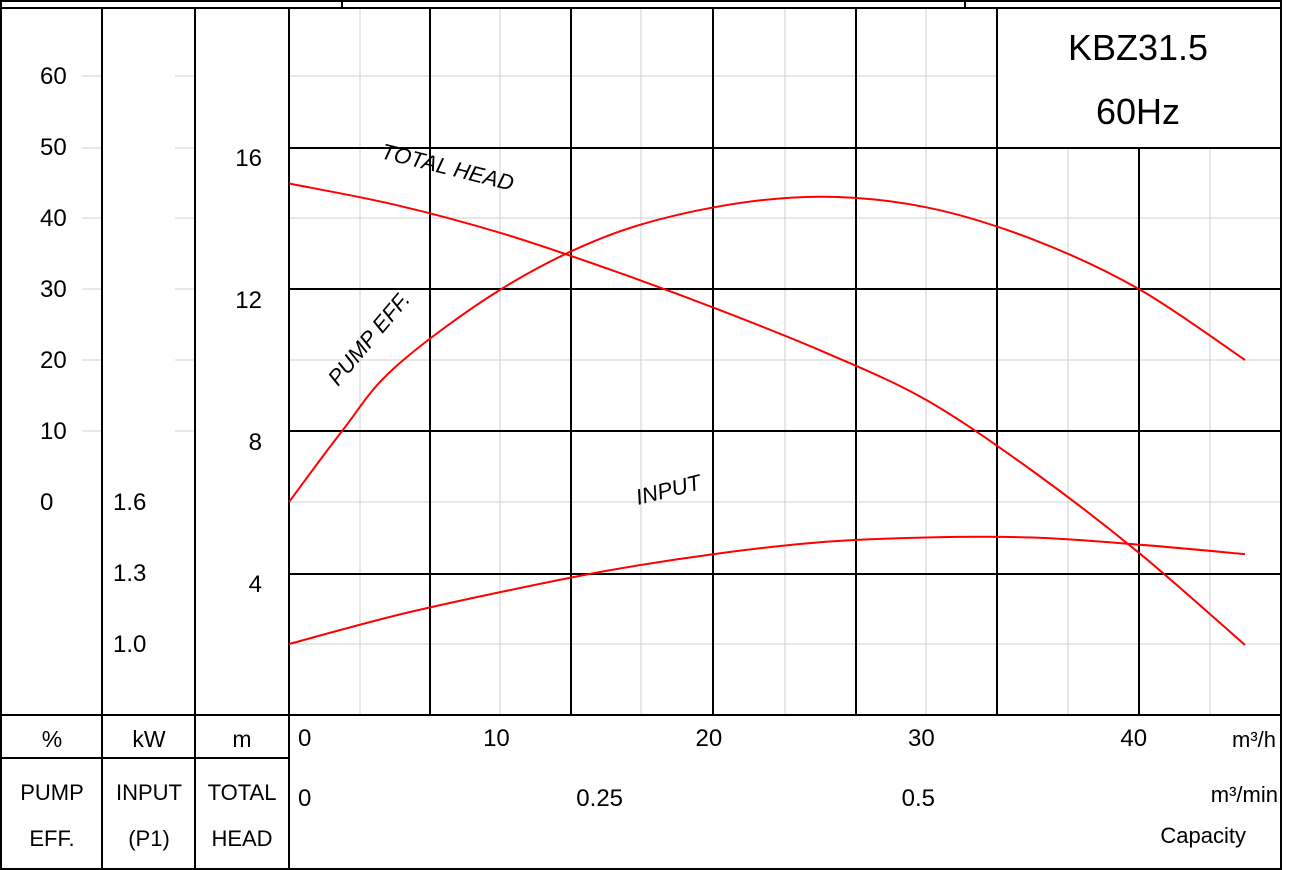 The height and width of the screenshot is (870, 1295). Describe the element at coordinates (709, 738) in the screenshot. I see `x-tick-label: 20` at that location.